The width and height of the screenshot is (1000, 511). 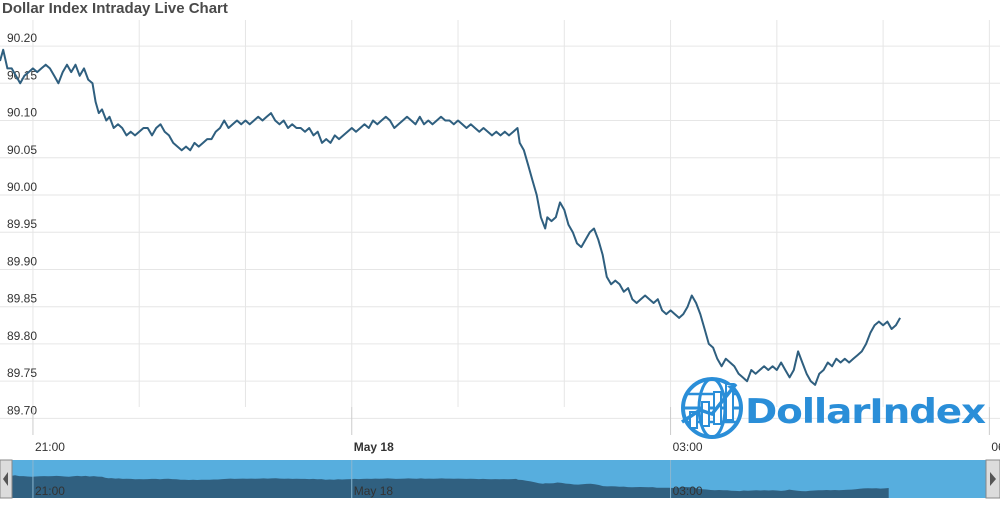 I want to click on x-axis-ticks: 21:00 May 18 03:00 06:00, so click(x=516, y=430).